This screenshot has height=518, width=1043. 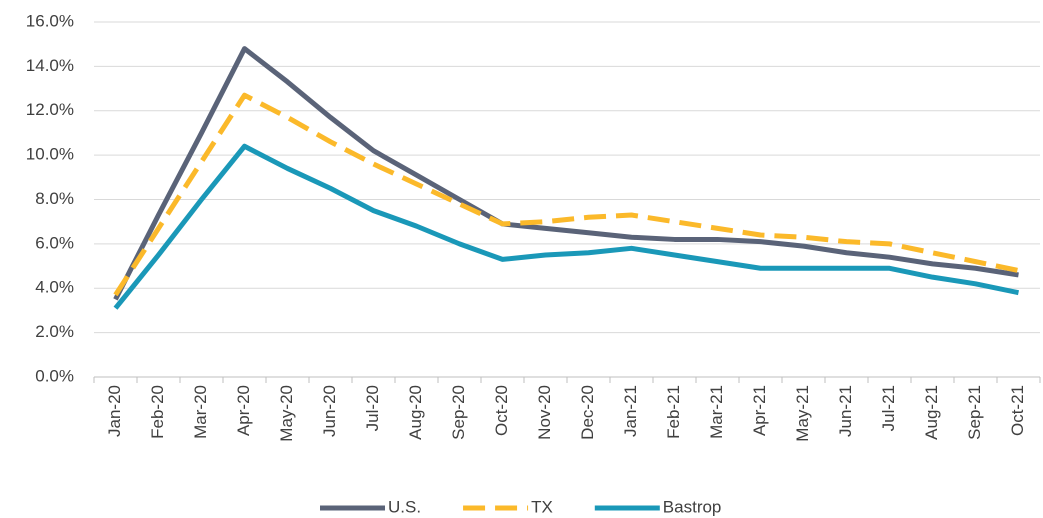 I want to click on x-tick-label: Jan-21, so click(x=630, y=411).